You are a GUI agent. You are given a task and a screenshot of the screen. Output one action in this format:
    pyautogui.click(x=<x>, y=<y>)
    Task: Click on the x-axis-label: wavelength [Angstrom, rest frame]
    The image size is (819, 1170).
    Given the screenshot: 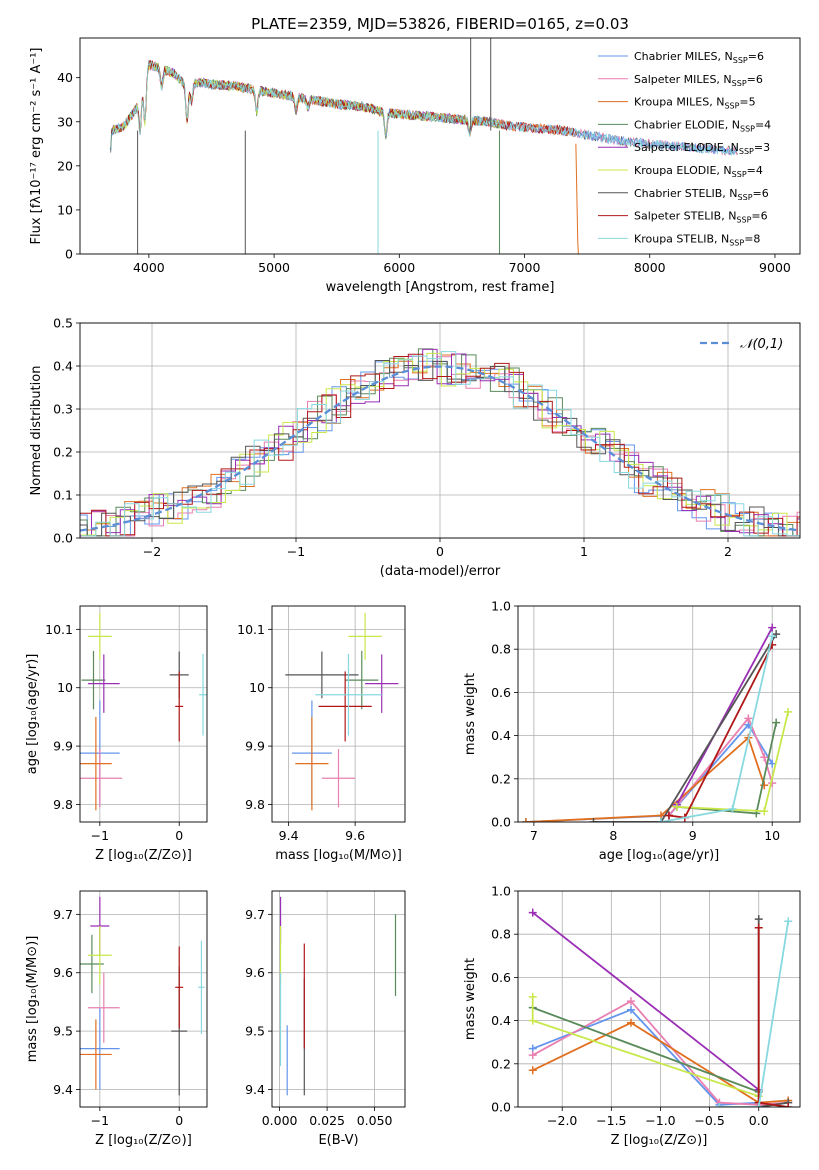 What is the action you would take?
    pyautogui.click(x=440, y=287)
    